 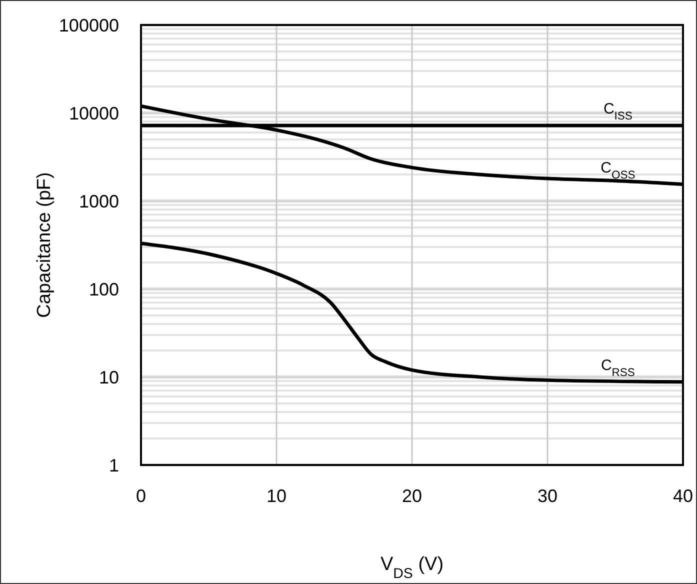 I want to click on y-tick-label: 1, so click(x=113, y=465).